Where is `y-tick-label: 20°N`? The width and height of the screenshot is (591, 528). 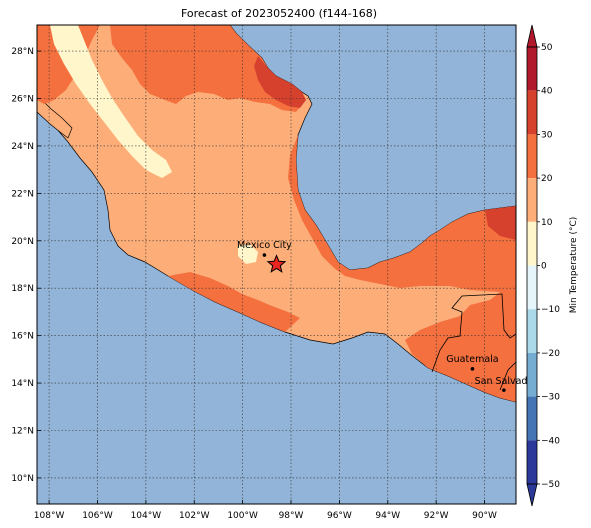 y-tick-label: 20°N is located at coordinates (22, 242).